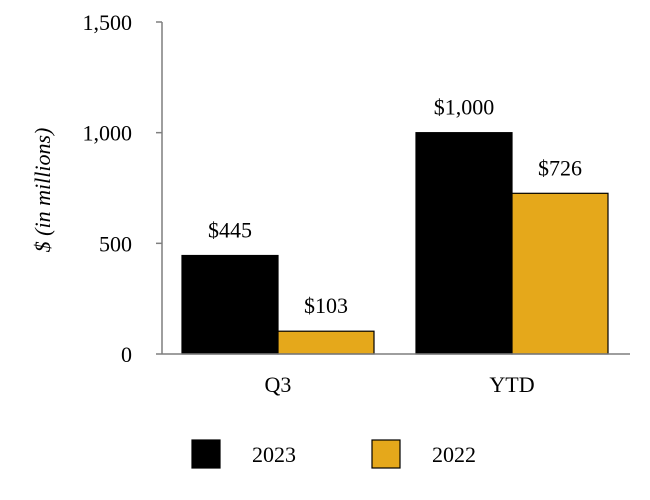 The width and height of the screenshot is (650, 500). What do you see at coordinates (108, 133) in the screenshot?
I see `y-tick-label: 1,000` at bounding box center [108, 133].